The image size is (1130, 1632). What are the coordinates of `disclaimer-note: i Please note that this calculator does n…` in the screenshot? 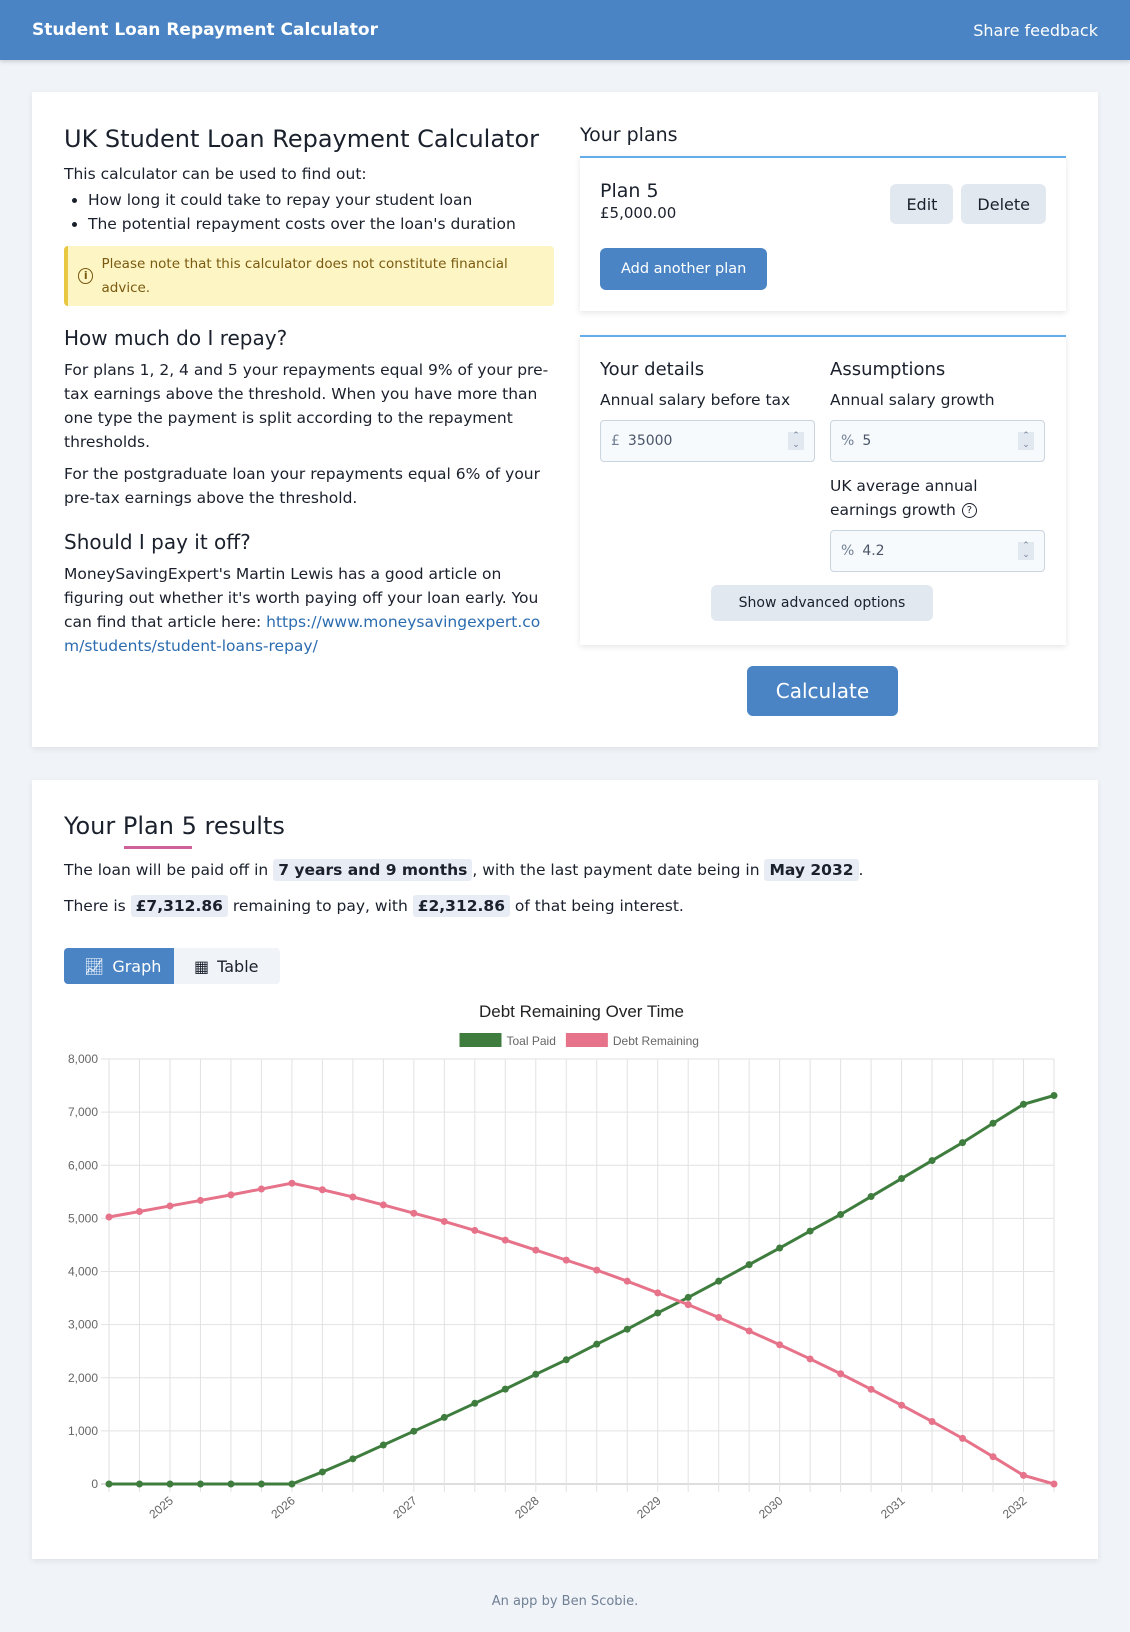 It's located at (309, 276).